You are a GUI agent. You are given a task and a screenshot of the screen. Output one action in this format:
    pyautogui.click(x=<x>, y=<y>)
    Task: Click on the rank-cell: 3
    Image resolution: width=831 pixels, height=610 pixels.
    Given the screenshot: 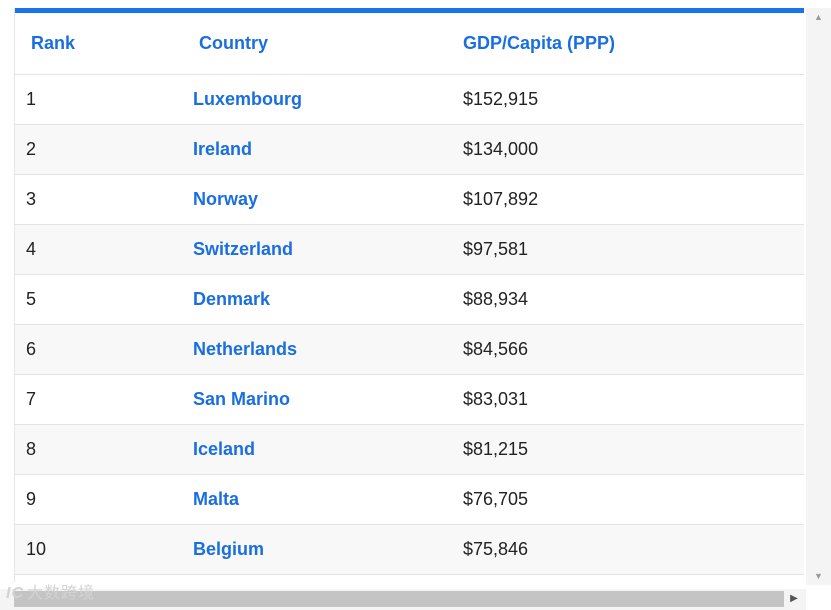 What is the action you would take?
    pyautogui.click(x=31, y=198)
    